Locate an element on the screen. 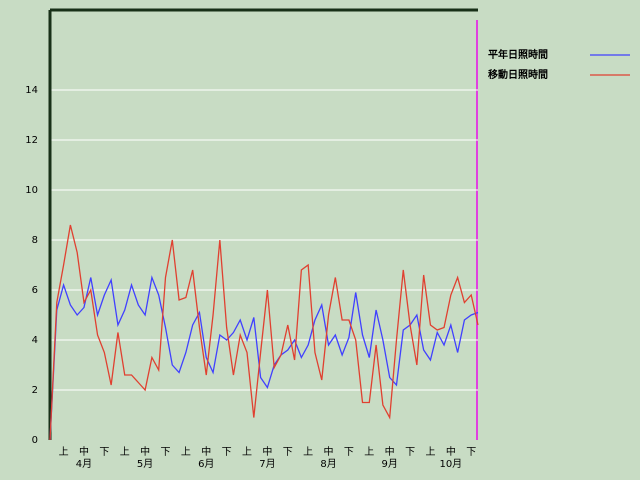 The width and height of the screenshot is (640, 480). month-label: 5月 is located at coordinates (145, 464).